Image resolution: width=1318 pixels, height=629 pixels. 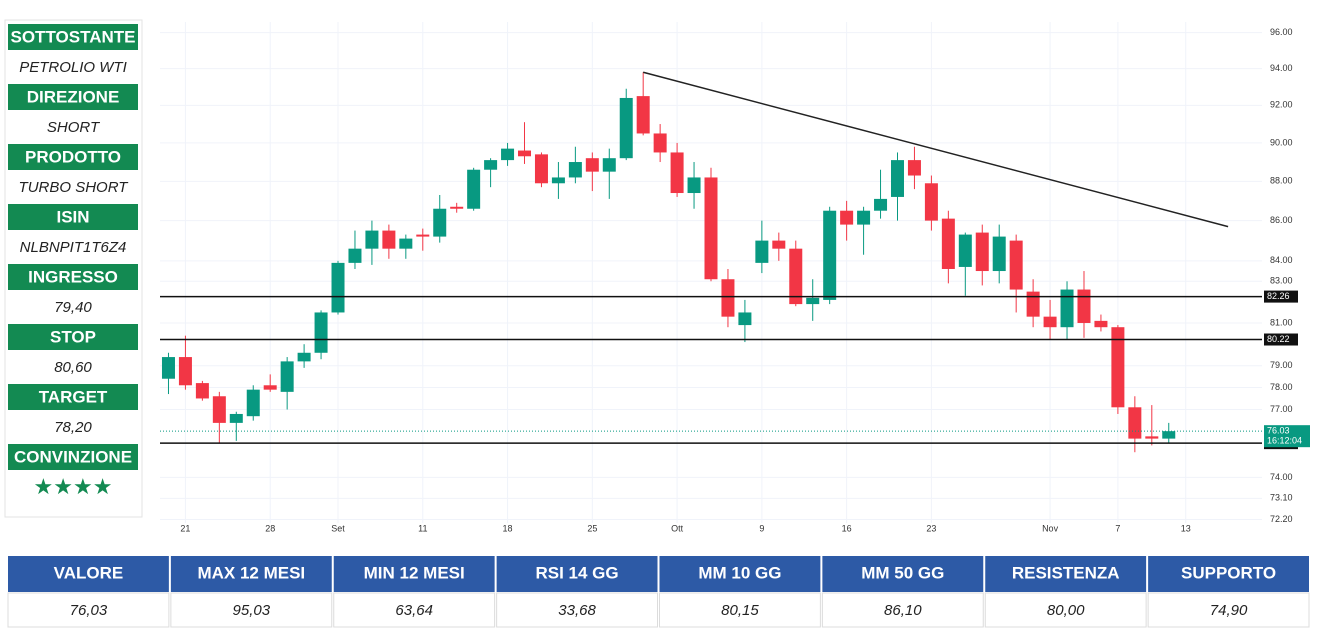 What do you see at coordinates (1281, 32) in the screenshot?
I see `y-tick-label: 96.00` at bounding box center [1281, 32].